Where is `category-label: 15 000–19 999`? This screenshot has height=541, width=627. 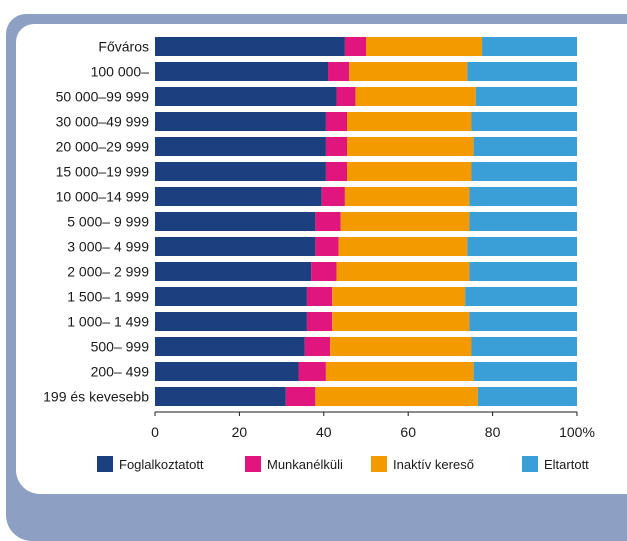 category-label: 15 000–19 999 is located at coordinates (103, 172).